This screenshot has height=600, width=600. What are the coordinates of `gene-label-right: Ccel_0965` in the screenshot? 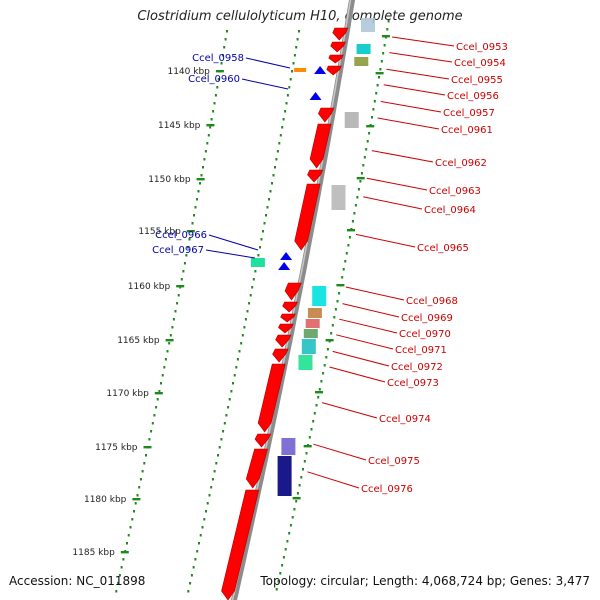 It's located at (443, 248).